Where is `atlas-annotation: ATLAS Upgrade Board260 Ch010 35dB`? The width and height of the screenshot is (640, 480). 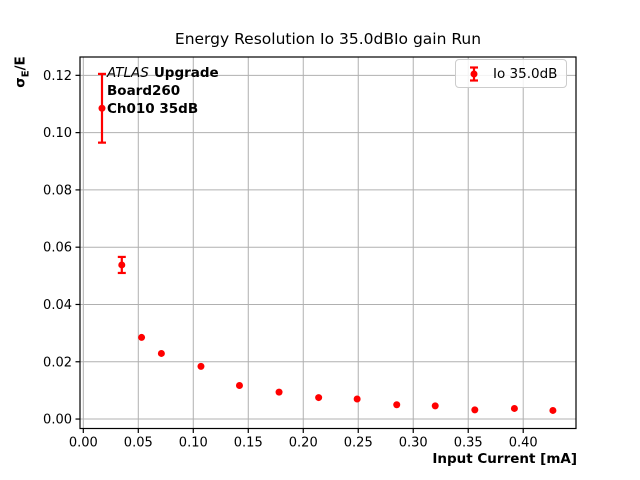
atlas-annotation: ATLAS Upgrade Board260 Ch010 35dB is located at coordinates (163, 91).